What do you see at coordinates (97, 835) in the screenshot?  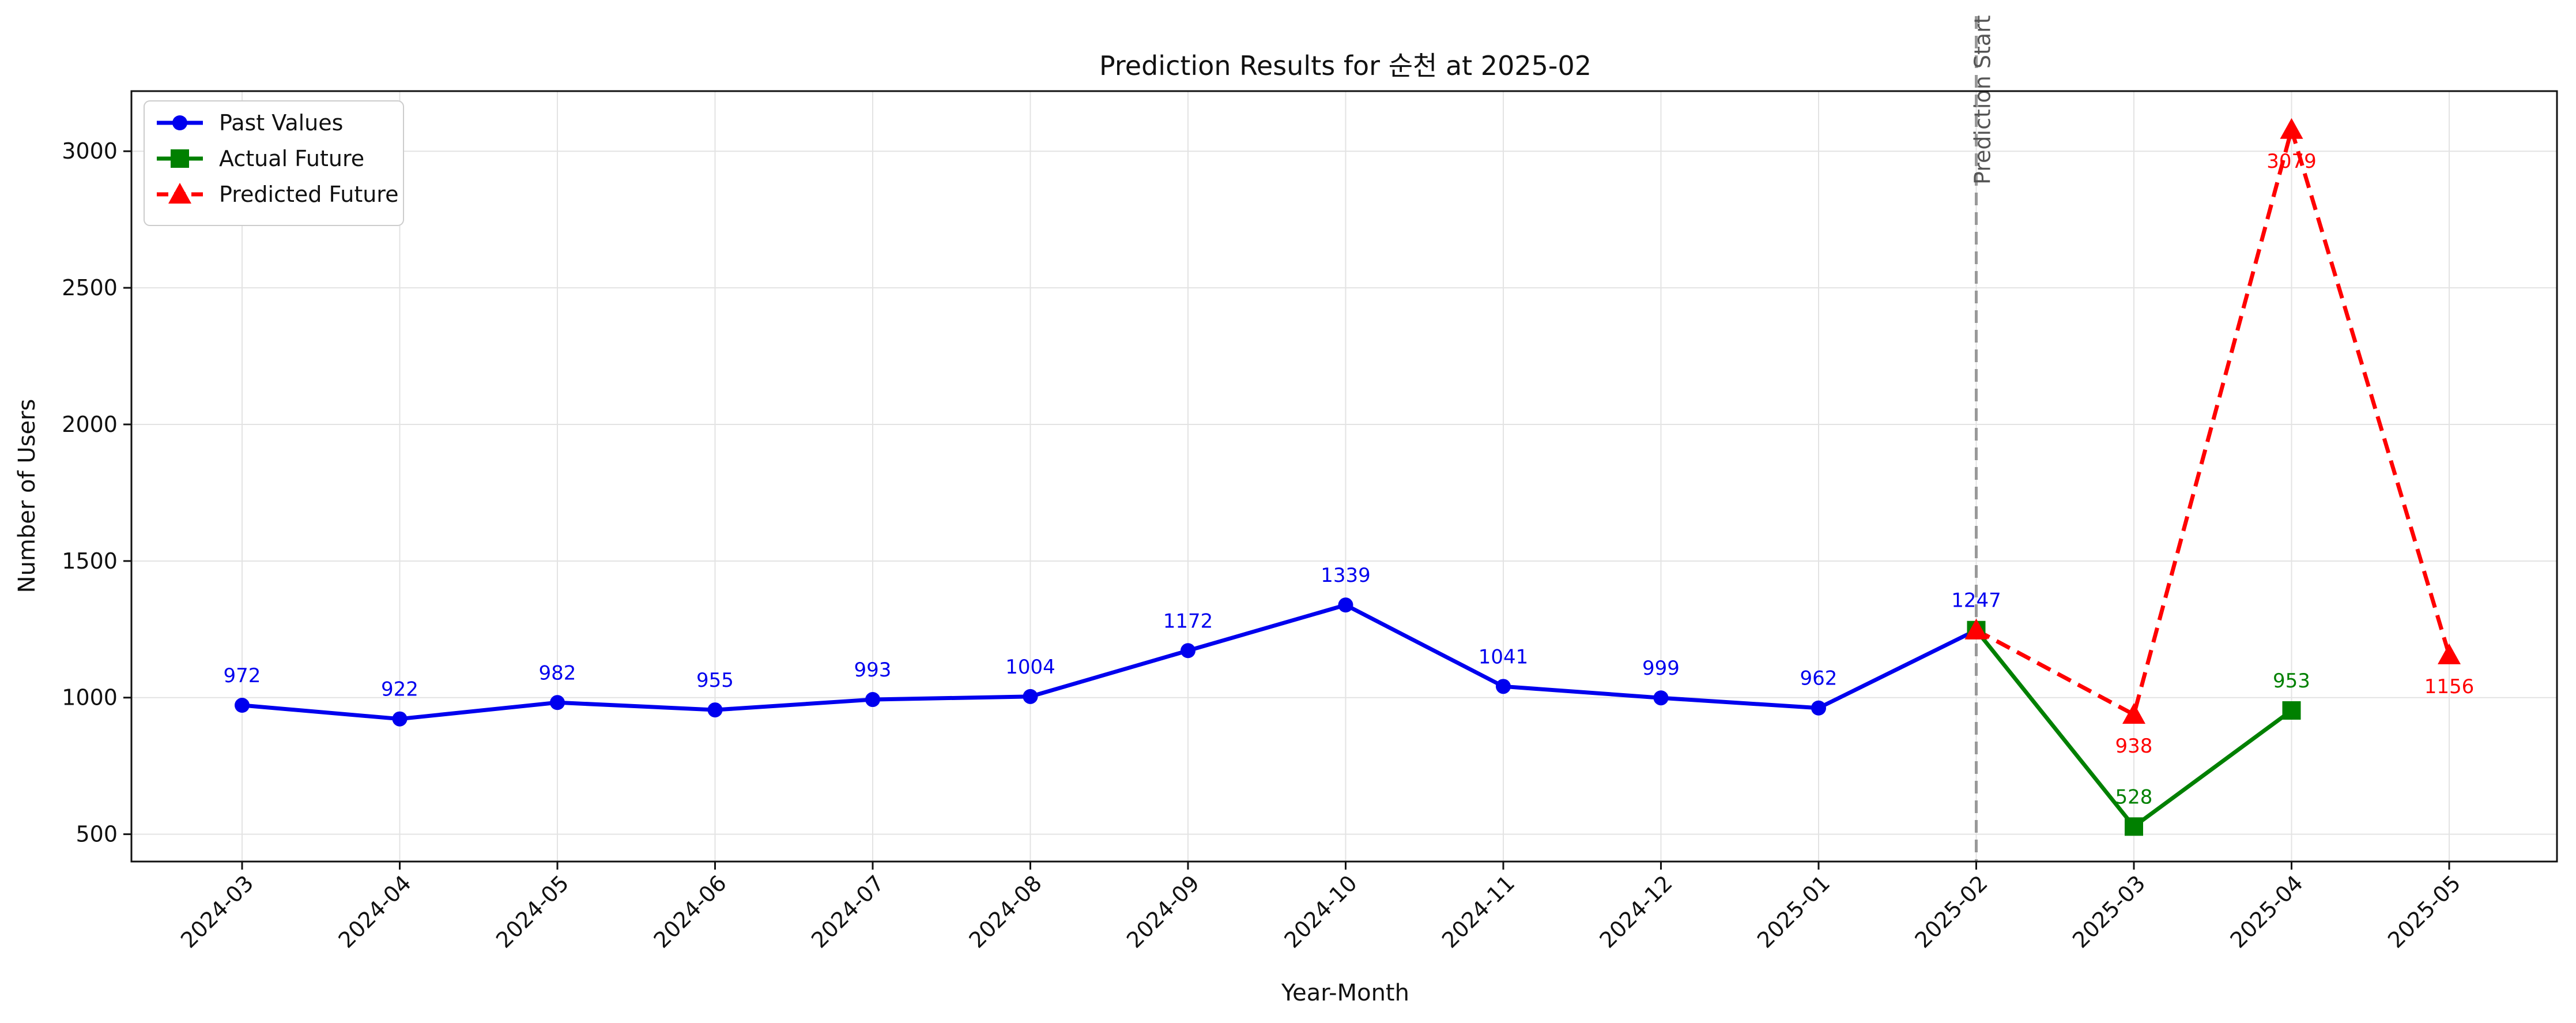 I see `y-tick-label-500: 500` at bounding box center [97, 835].